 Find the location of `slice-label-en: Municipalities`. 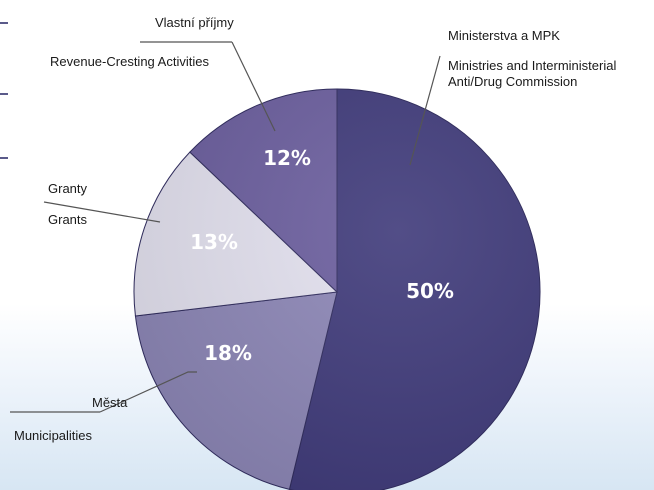

slice-label-en: Municipalities is located at coordinates (53, 435).